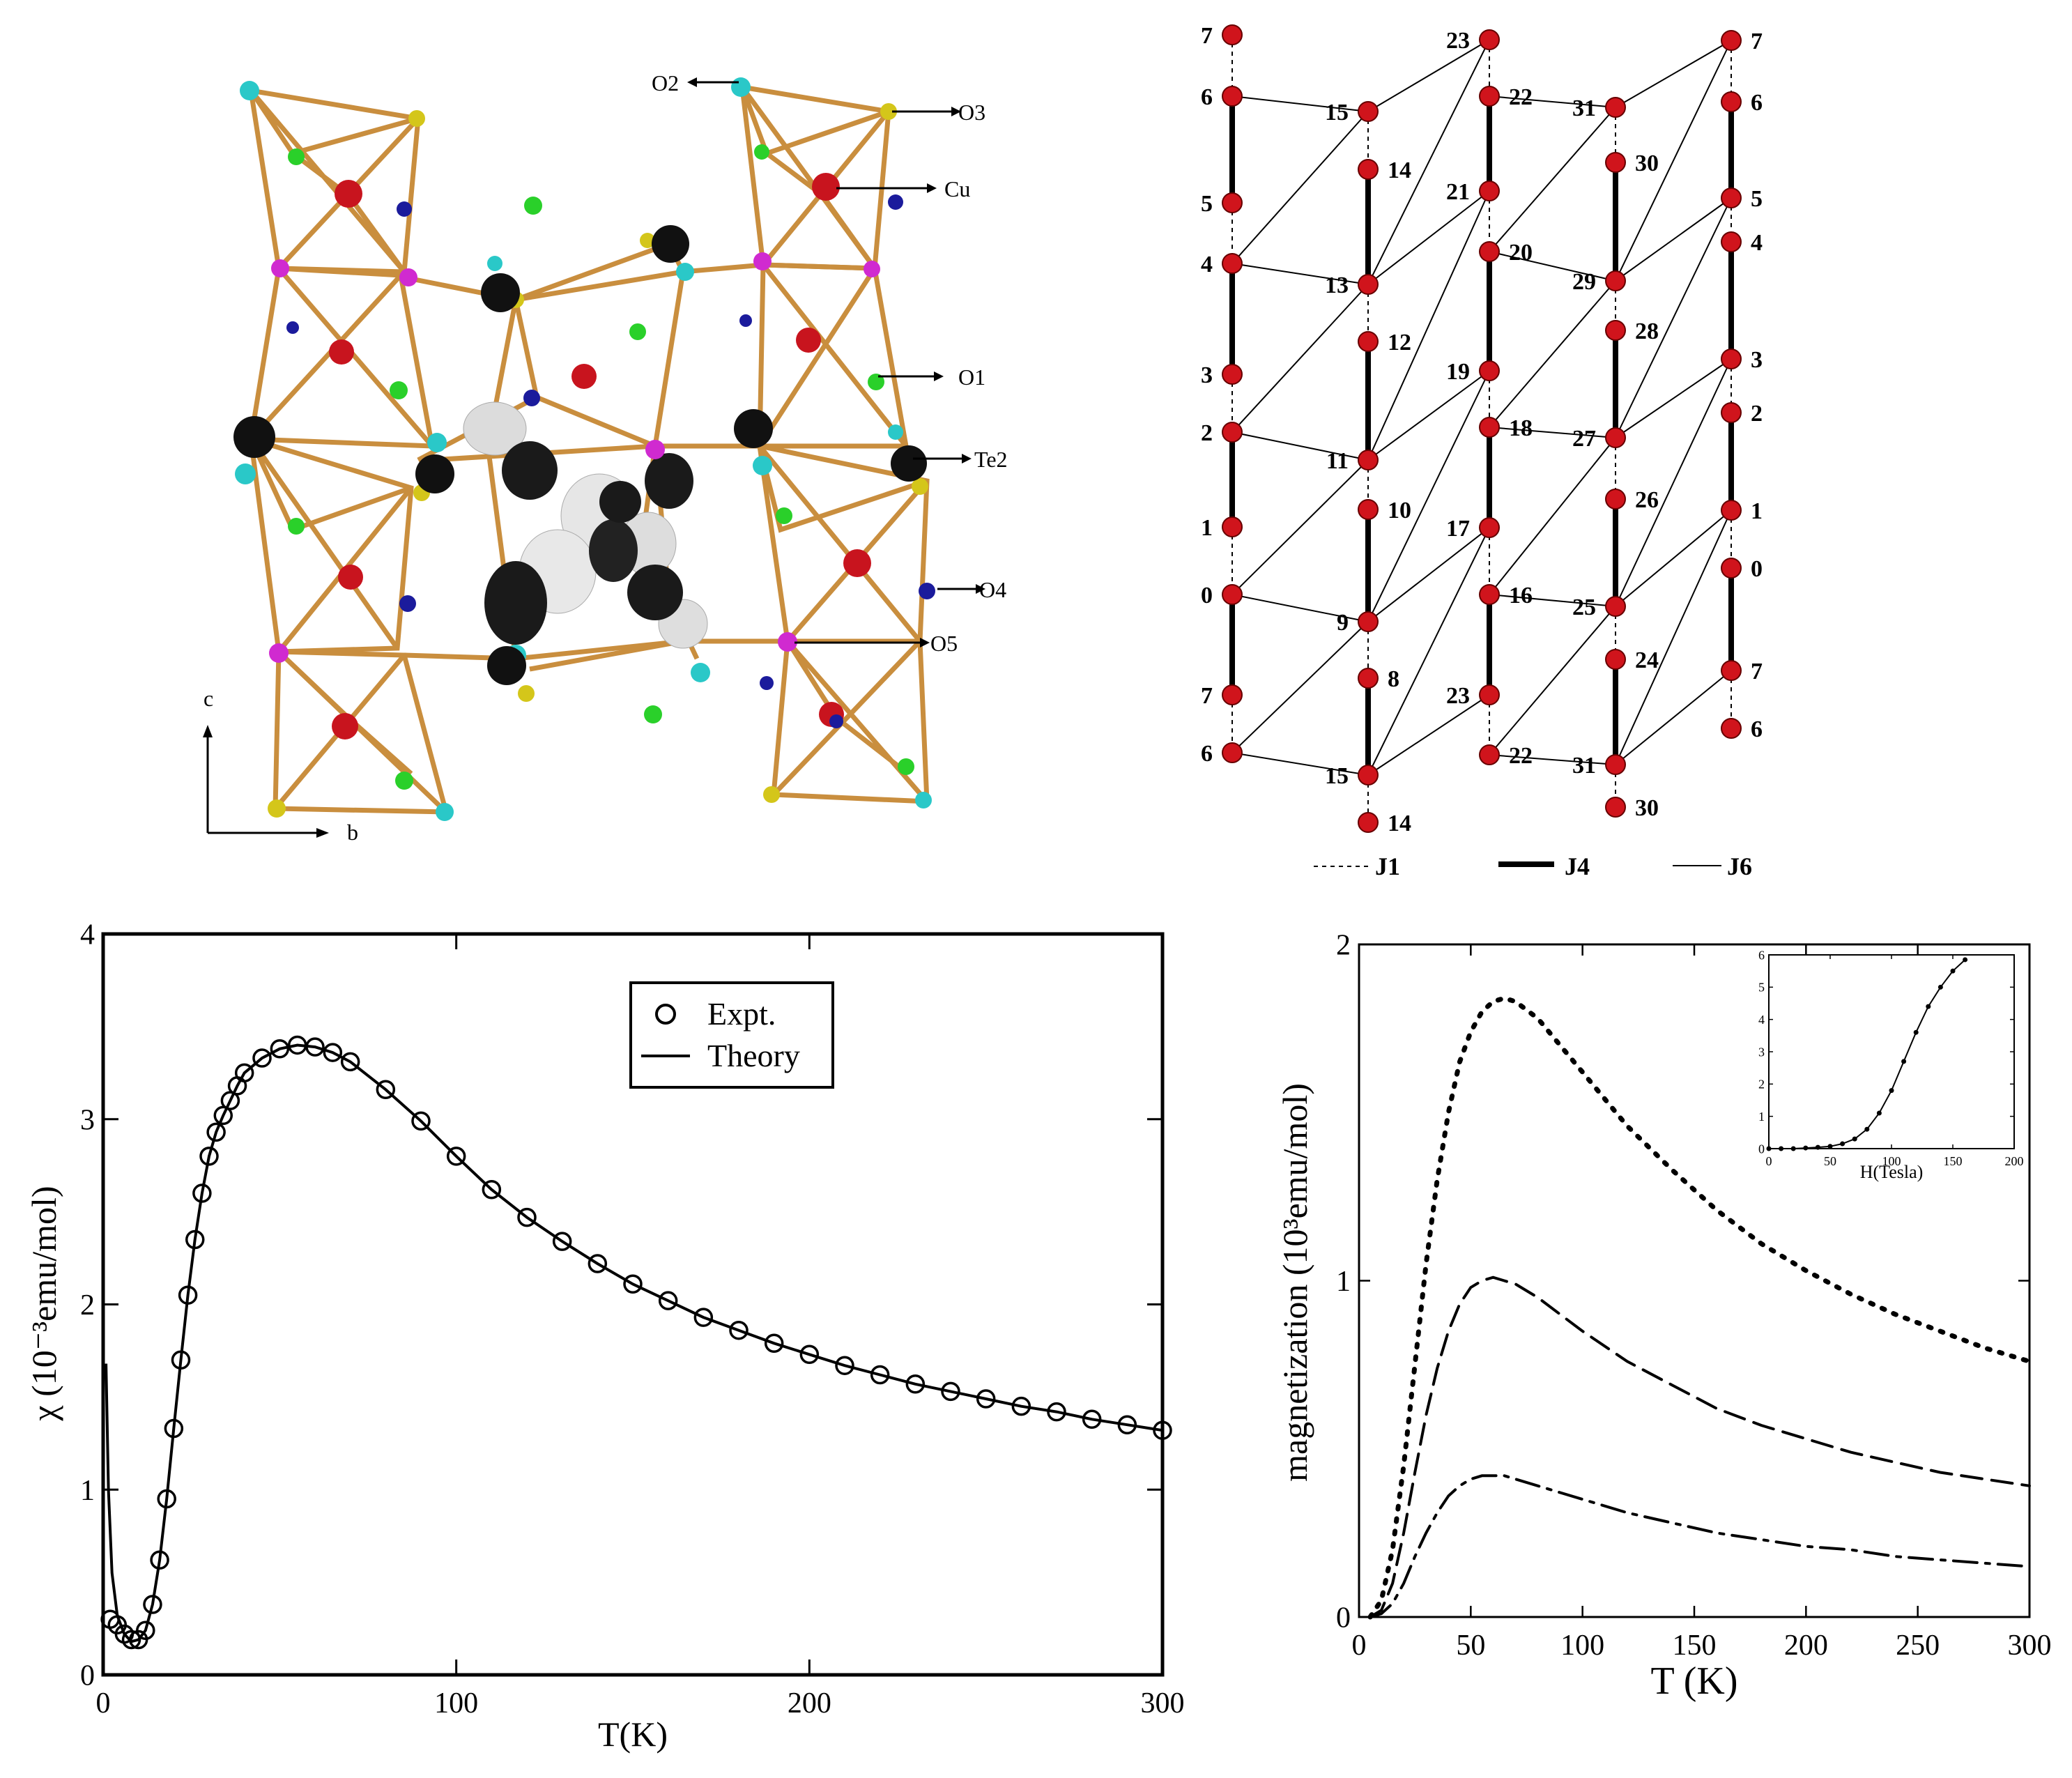  I want to click on lattice-node-label: 15, so click(1337, 776).